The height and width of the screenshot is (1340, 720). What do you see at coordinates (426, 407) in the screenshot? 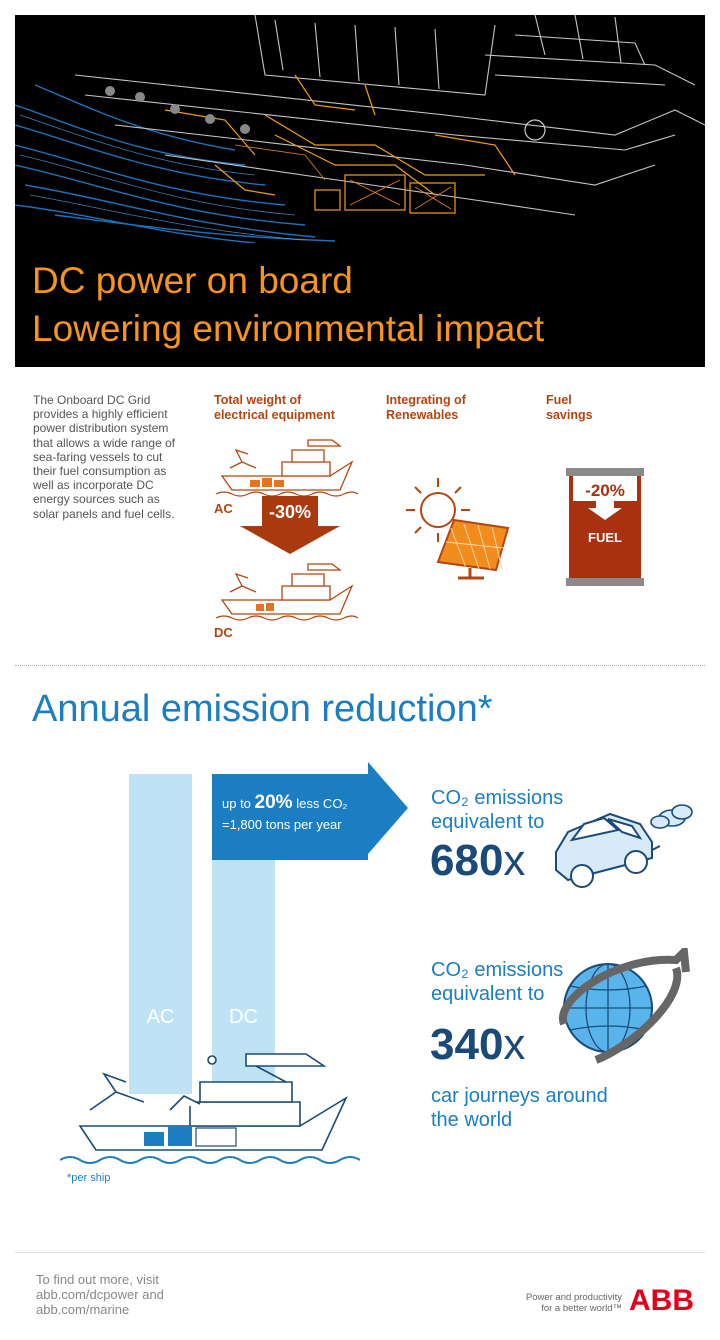
I see `renewables-heading: Integrating of Renewables` at bounding box center [426, 407].